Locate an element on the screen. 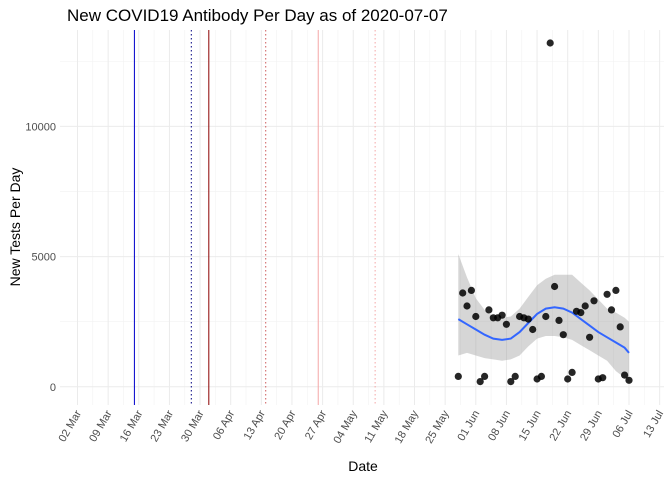 The width and height of the screenshot is (672, 480). x-axis-title: Date is located at coordinates (363, 466).